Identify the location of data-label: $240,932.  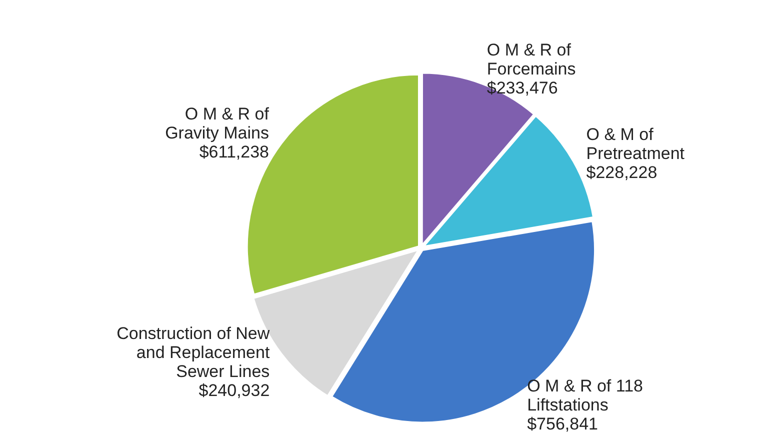
(234, 390).